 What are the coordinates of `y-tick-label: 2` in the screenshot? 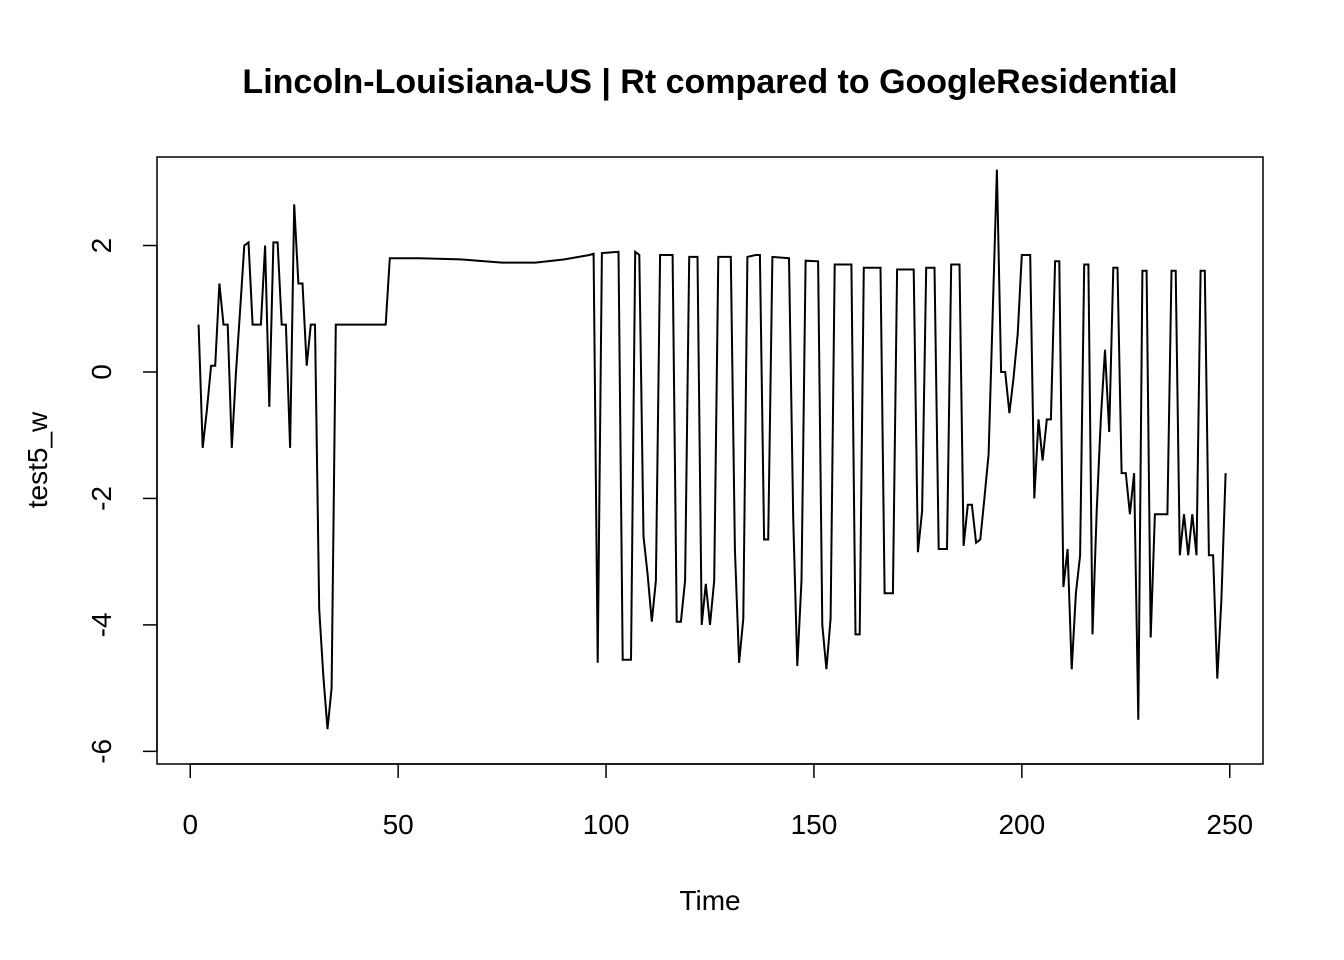 It's located at (101, 246).